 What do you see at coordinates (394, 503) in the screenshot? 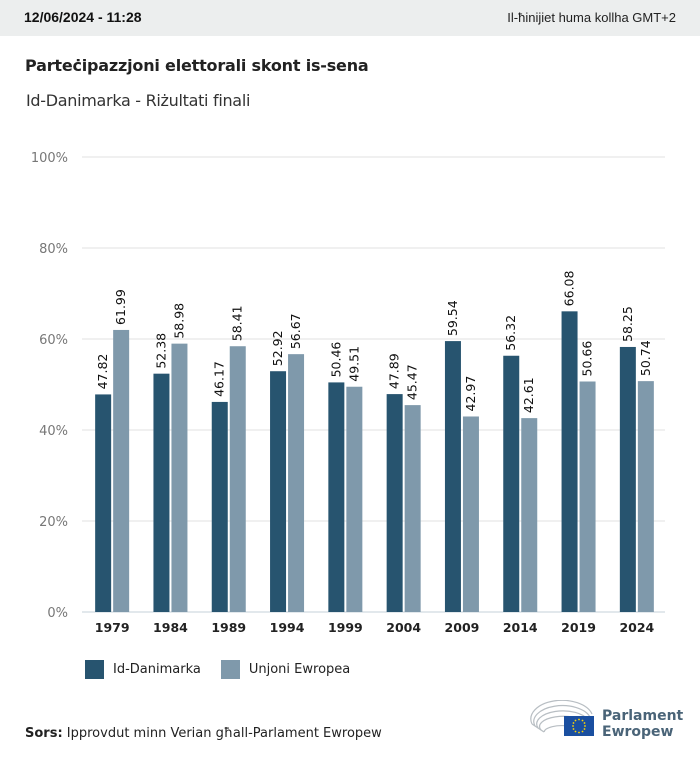
I see `bar-denmark-2004` at bounding box center [394, 503].